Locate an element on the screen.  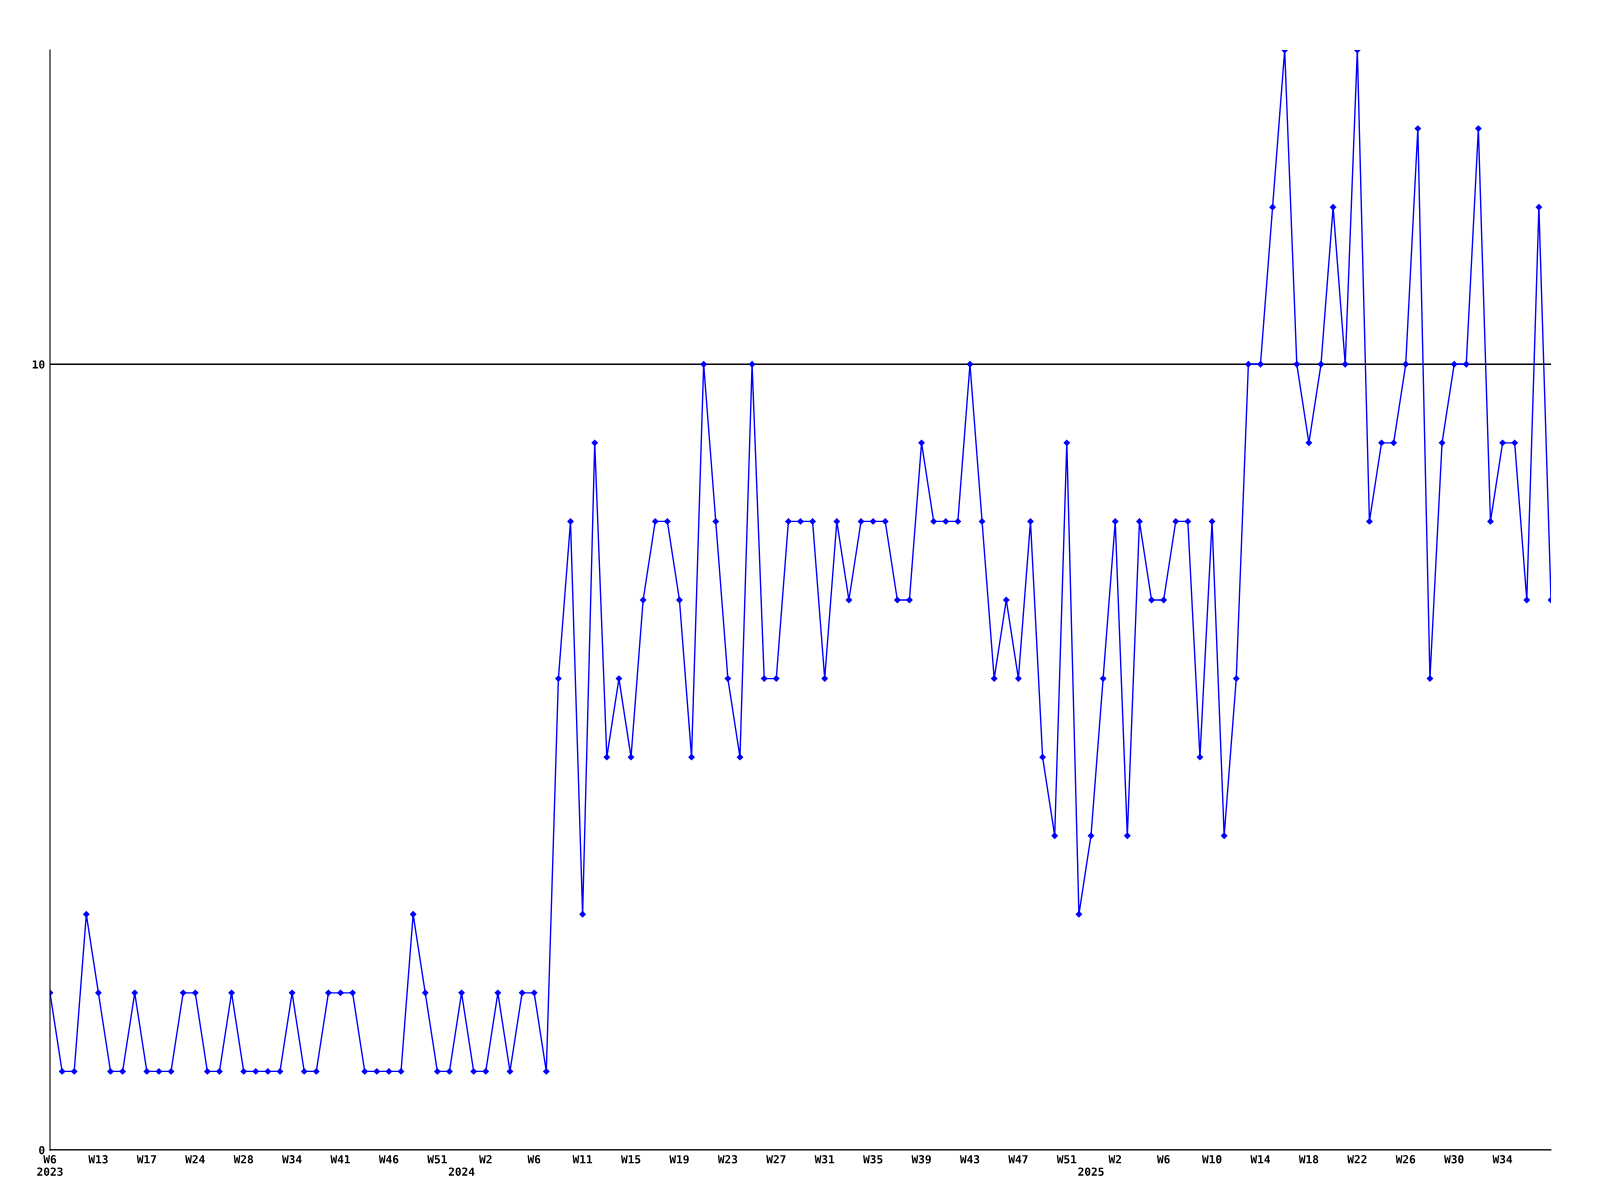
x-tick-label: W22 is located at coordinates (1357, 1159).